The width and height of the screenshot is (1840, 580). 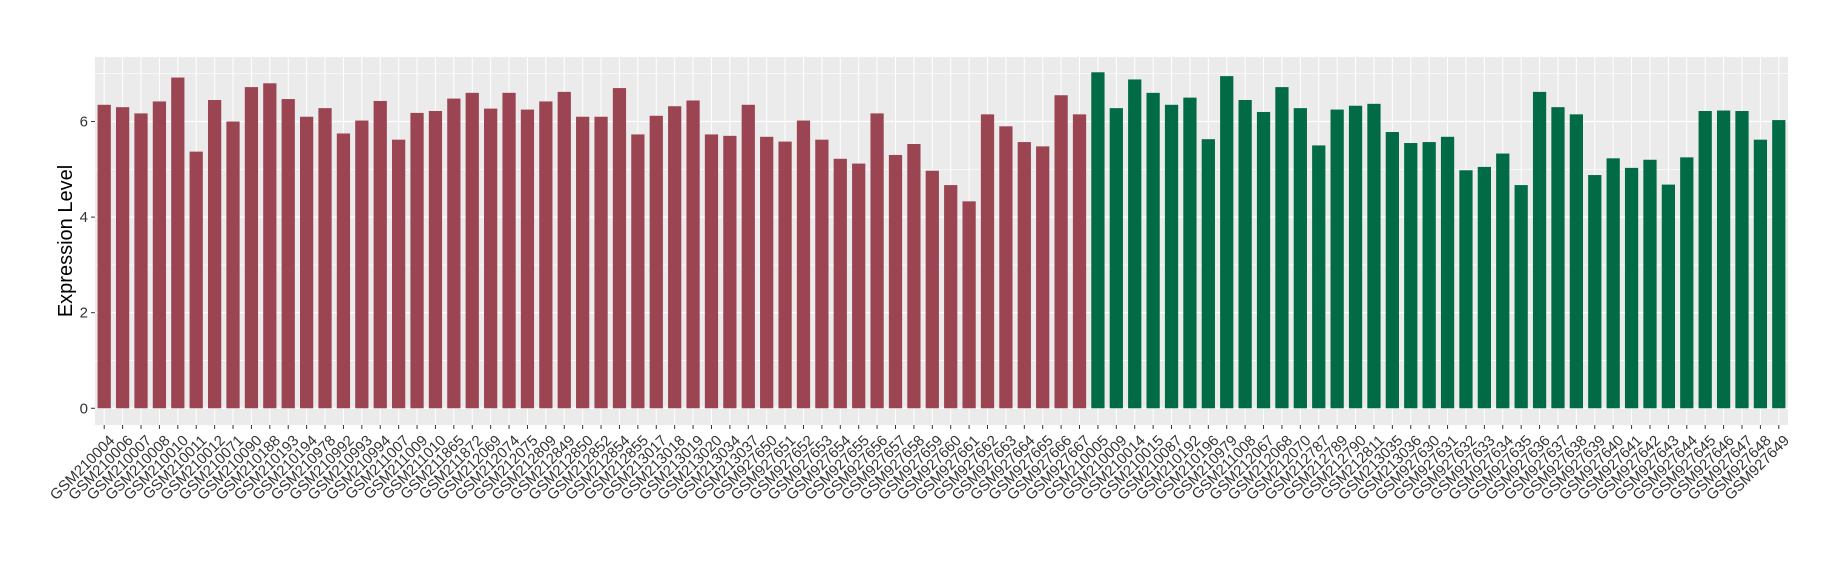 I want to click on bar-GSM927641, so click(x=1631, y=288).